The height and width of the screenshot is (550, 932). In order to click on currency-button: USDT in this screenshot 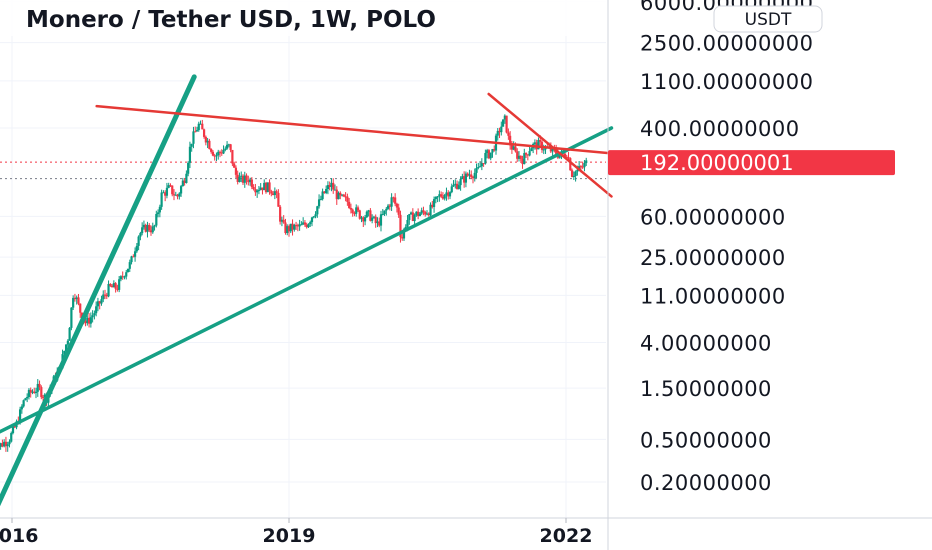, I will do `click(768, 19)`.